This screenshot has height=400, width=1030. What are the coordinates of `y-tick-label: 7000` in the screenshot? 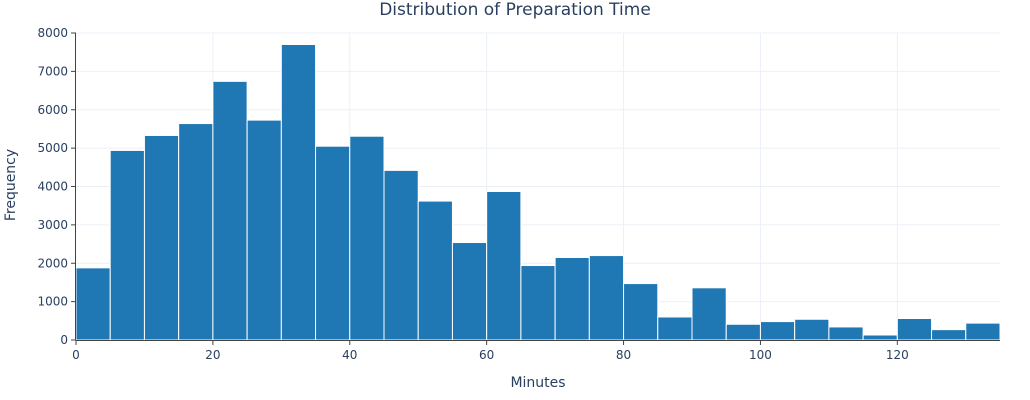 It's located at (52, 71).